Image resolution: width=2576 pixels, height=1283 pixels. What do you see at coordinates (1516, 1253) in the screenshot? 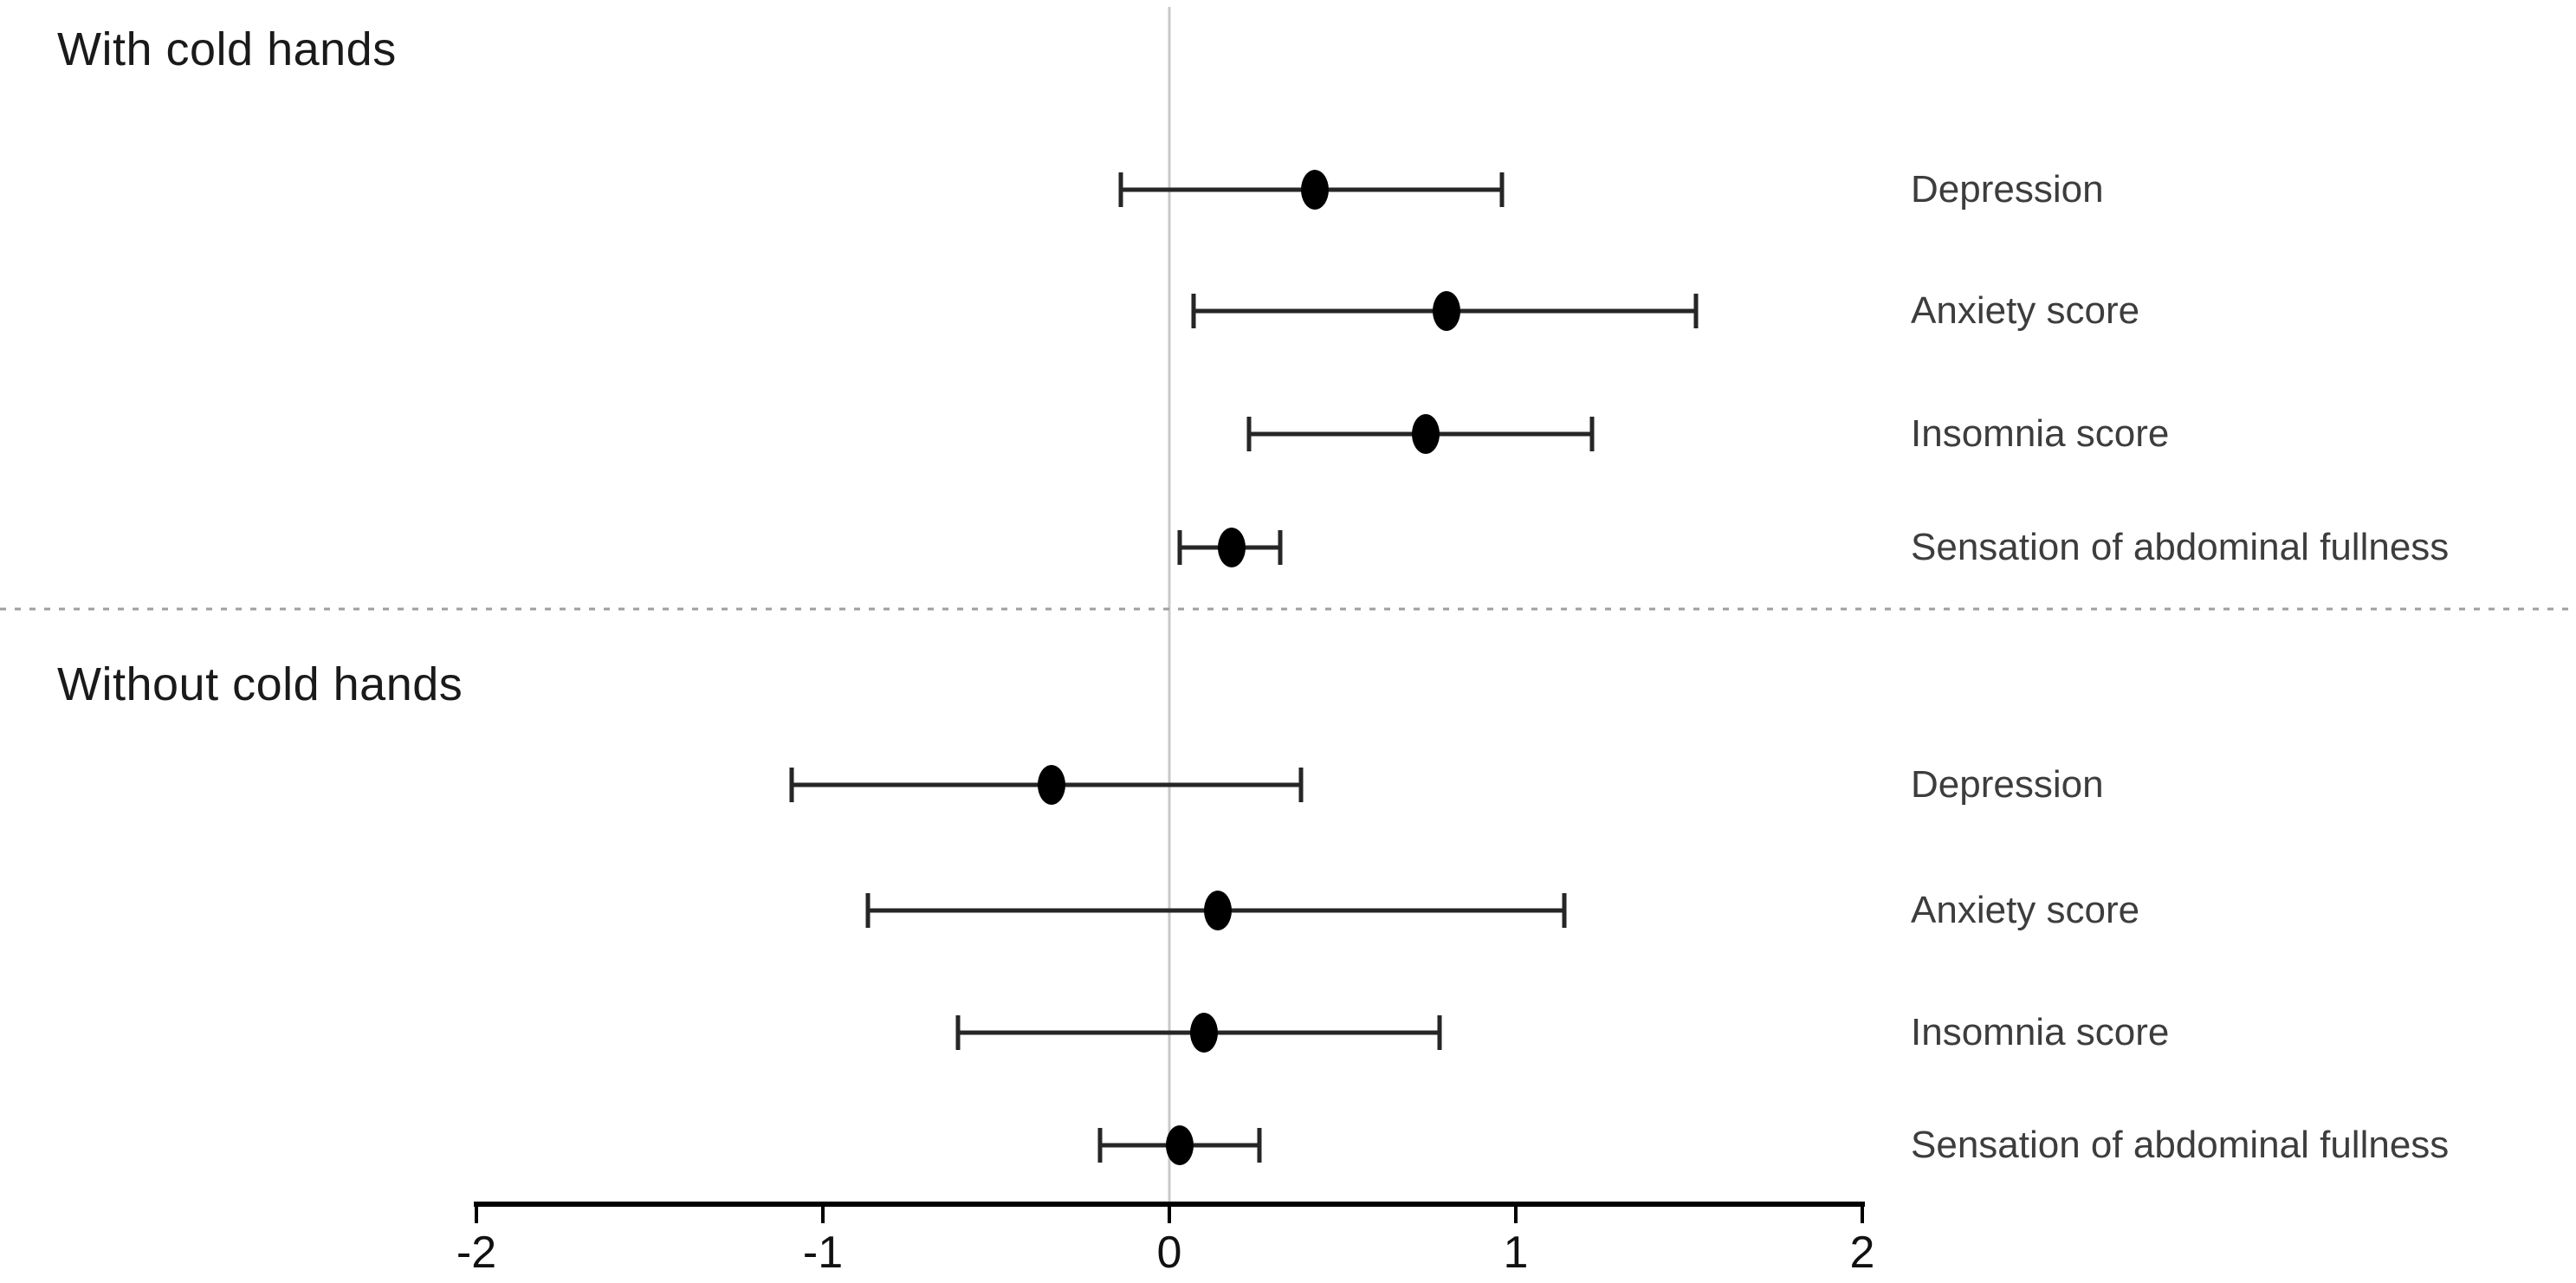
I see `x-axis-tick-label-1: 1` at bounding box center [1516, 1253].